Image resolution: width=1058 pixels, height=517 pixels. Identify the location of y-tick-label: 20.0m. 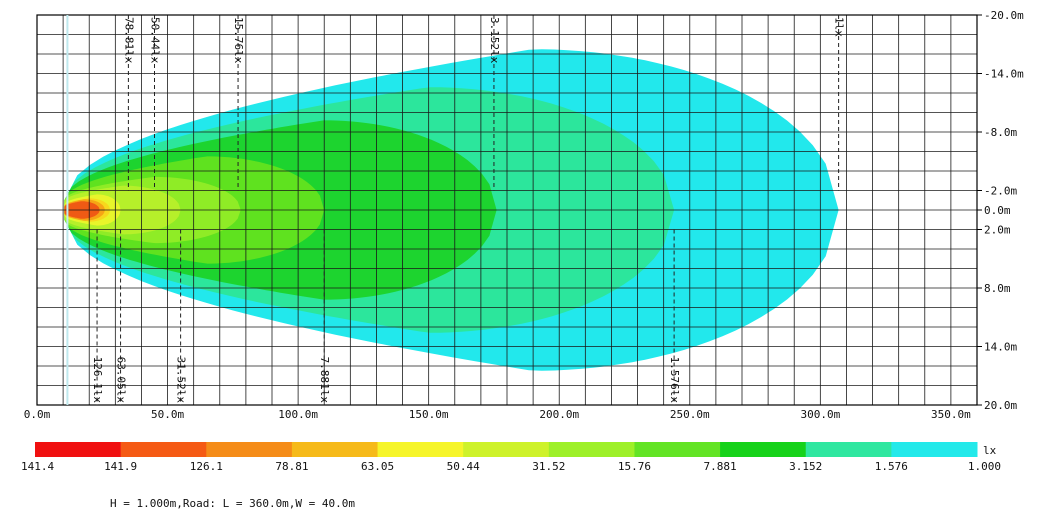
(1000, 405).